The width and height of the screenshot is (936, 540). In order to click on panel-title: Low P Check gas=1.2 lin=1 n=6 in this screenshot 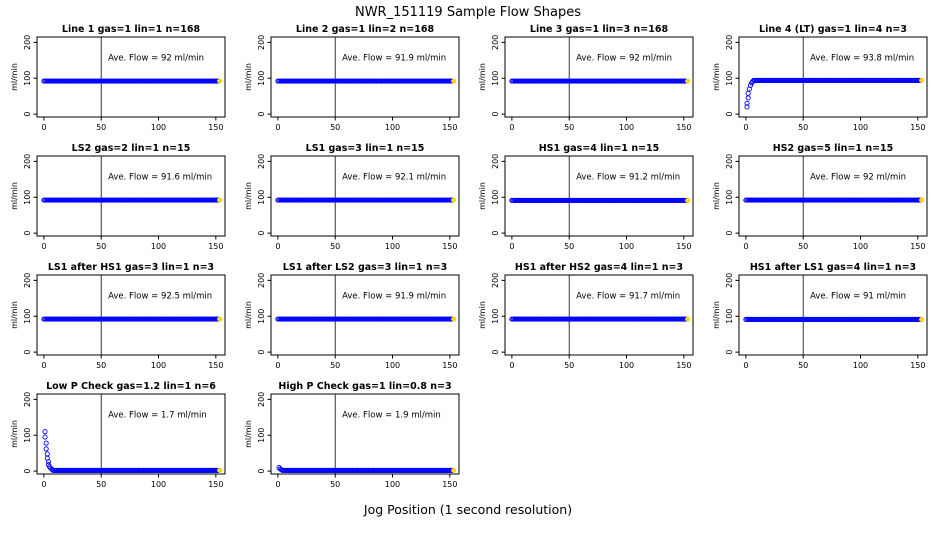, I will do `click(131, 386)`.